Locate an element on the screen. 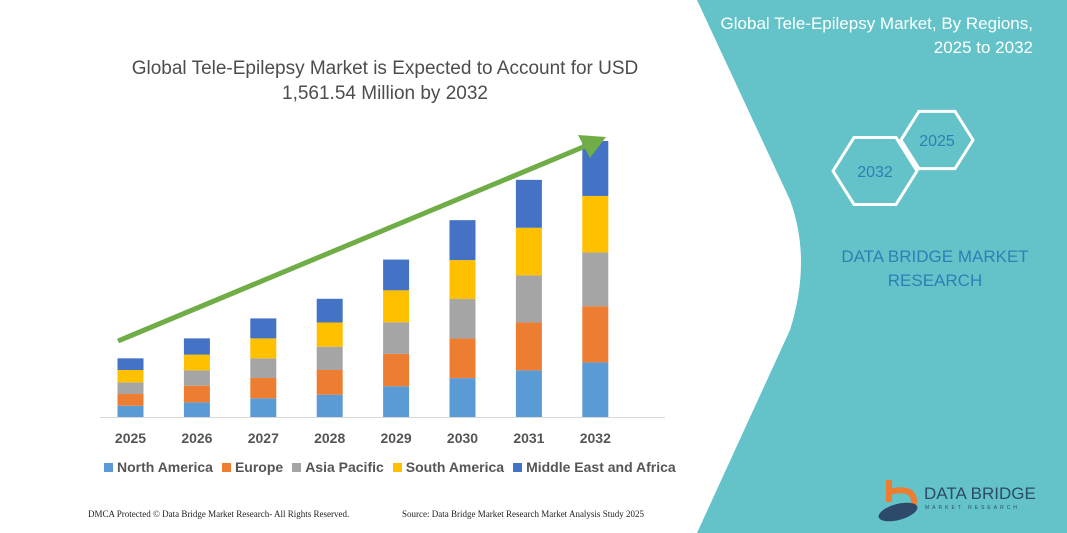 The image size is (1067, 533). logo-icon is located at coordinates (898, 501).